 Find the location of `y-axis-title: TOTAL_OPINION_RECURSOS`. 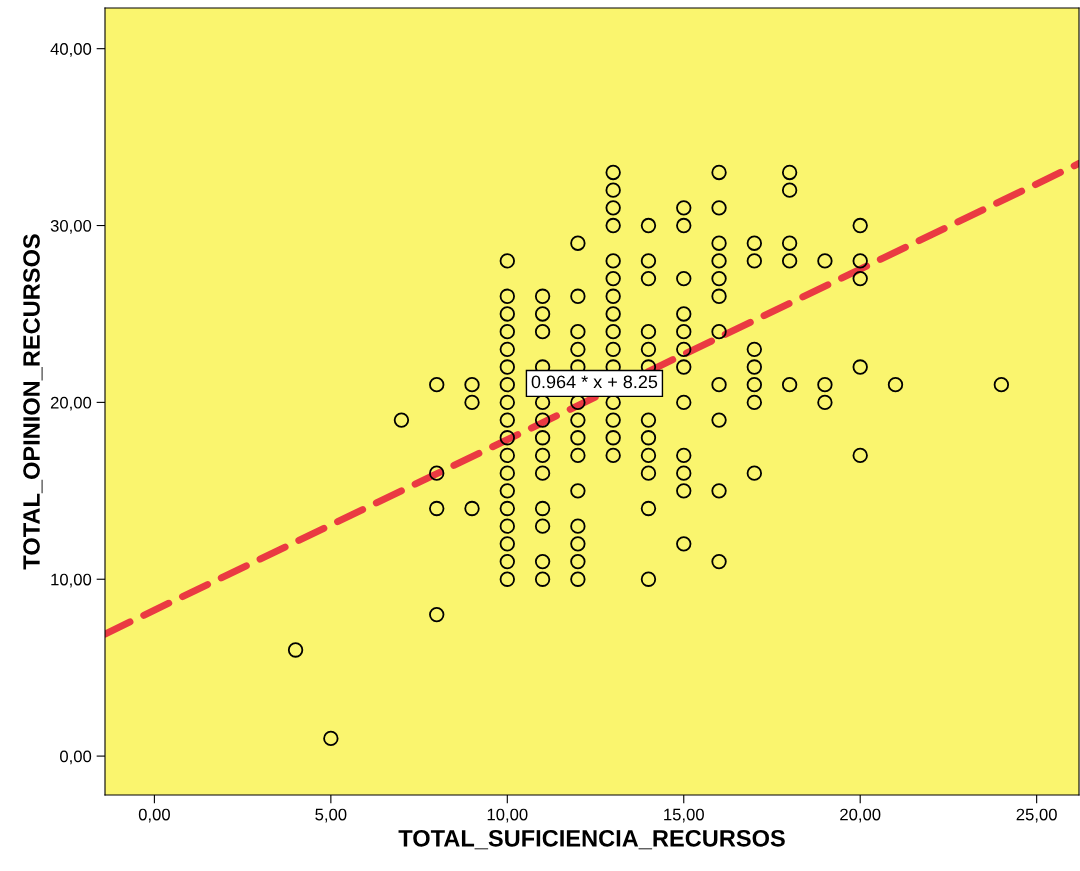

y-axis-title: TOTAL_OPINION_RECURSOS is located at coordinates (33, 402).